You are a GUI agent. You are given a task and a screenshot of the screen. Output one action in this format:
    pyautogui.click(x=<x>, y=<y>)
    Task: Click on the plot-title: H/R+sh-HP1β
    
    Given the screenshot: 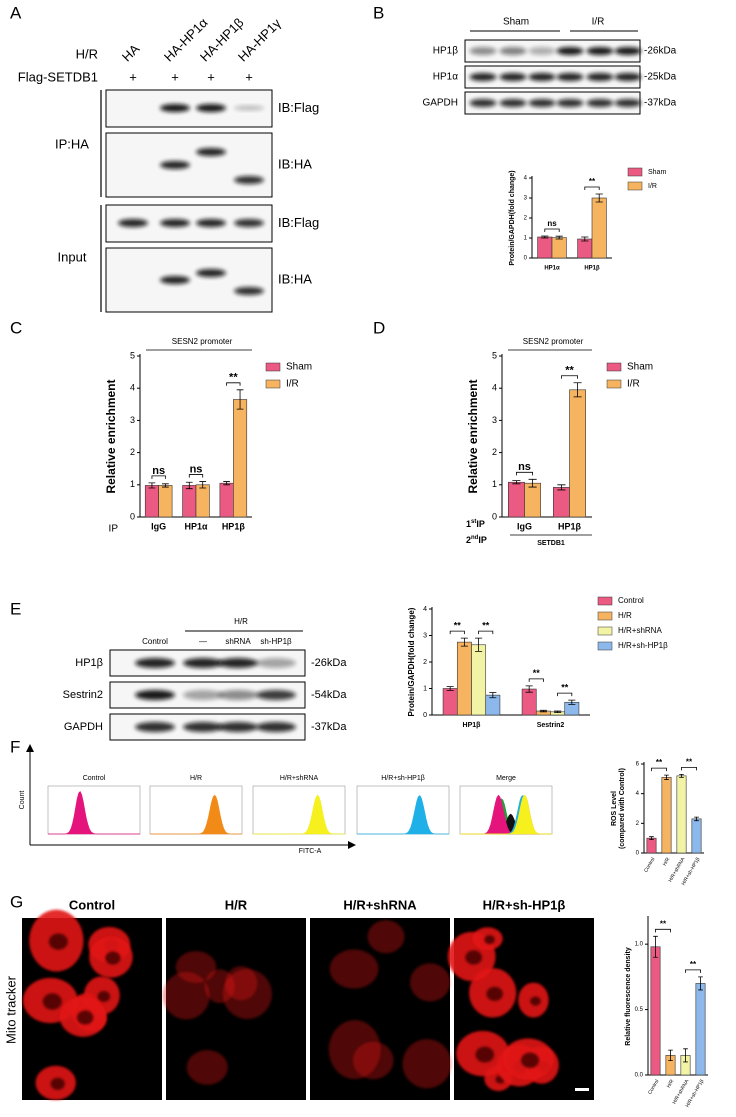 What is the action you would take?
    pyautogui.click(x=403, y=778)
    